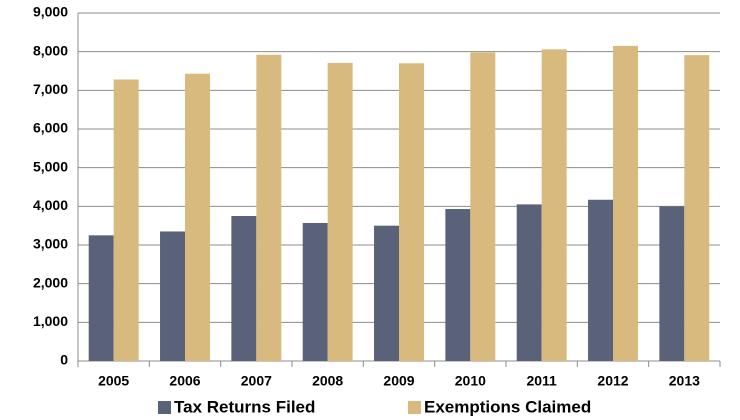  I want to click on legend-label: Exemptions Claimed, so click(507, 406).